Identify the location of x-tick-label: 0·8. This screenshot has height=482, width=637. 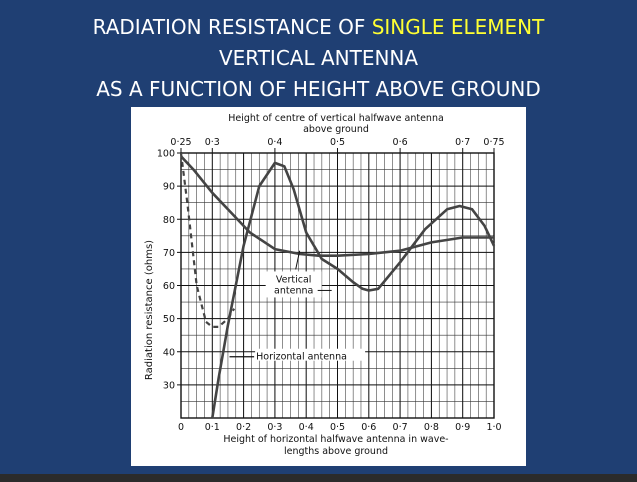
(431, 427).